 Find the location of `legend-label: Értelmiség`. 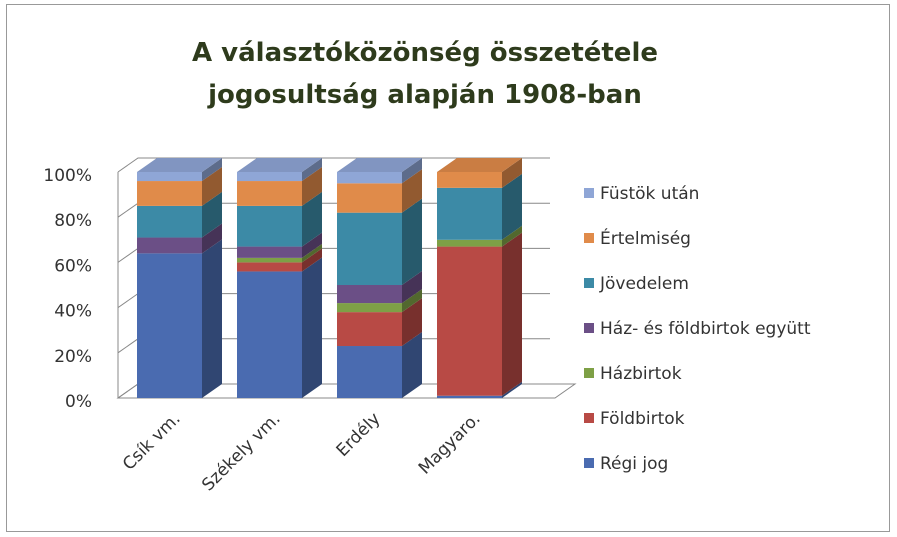

legend-label: Értelmiség is located at coordinates (645, 238).